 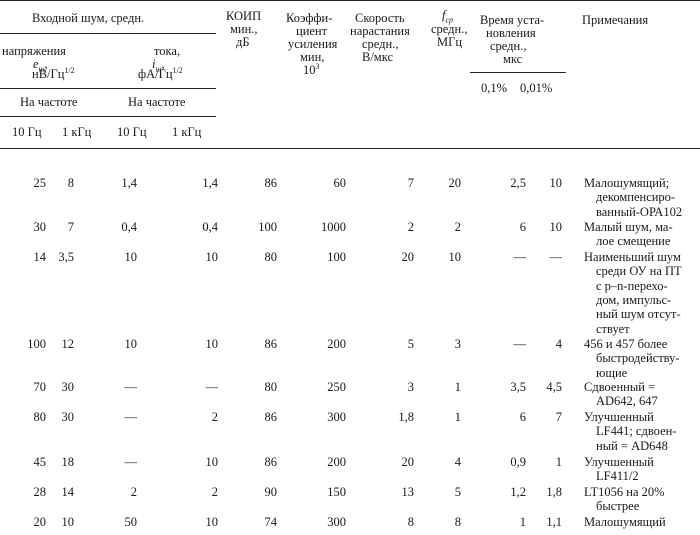 I want to click on note-line: 456 и 457 более, so click(x=626, y=344).